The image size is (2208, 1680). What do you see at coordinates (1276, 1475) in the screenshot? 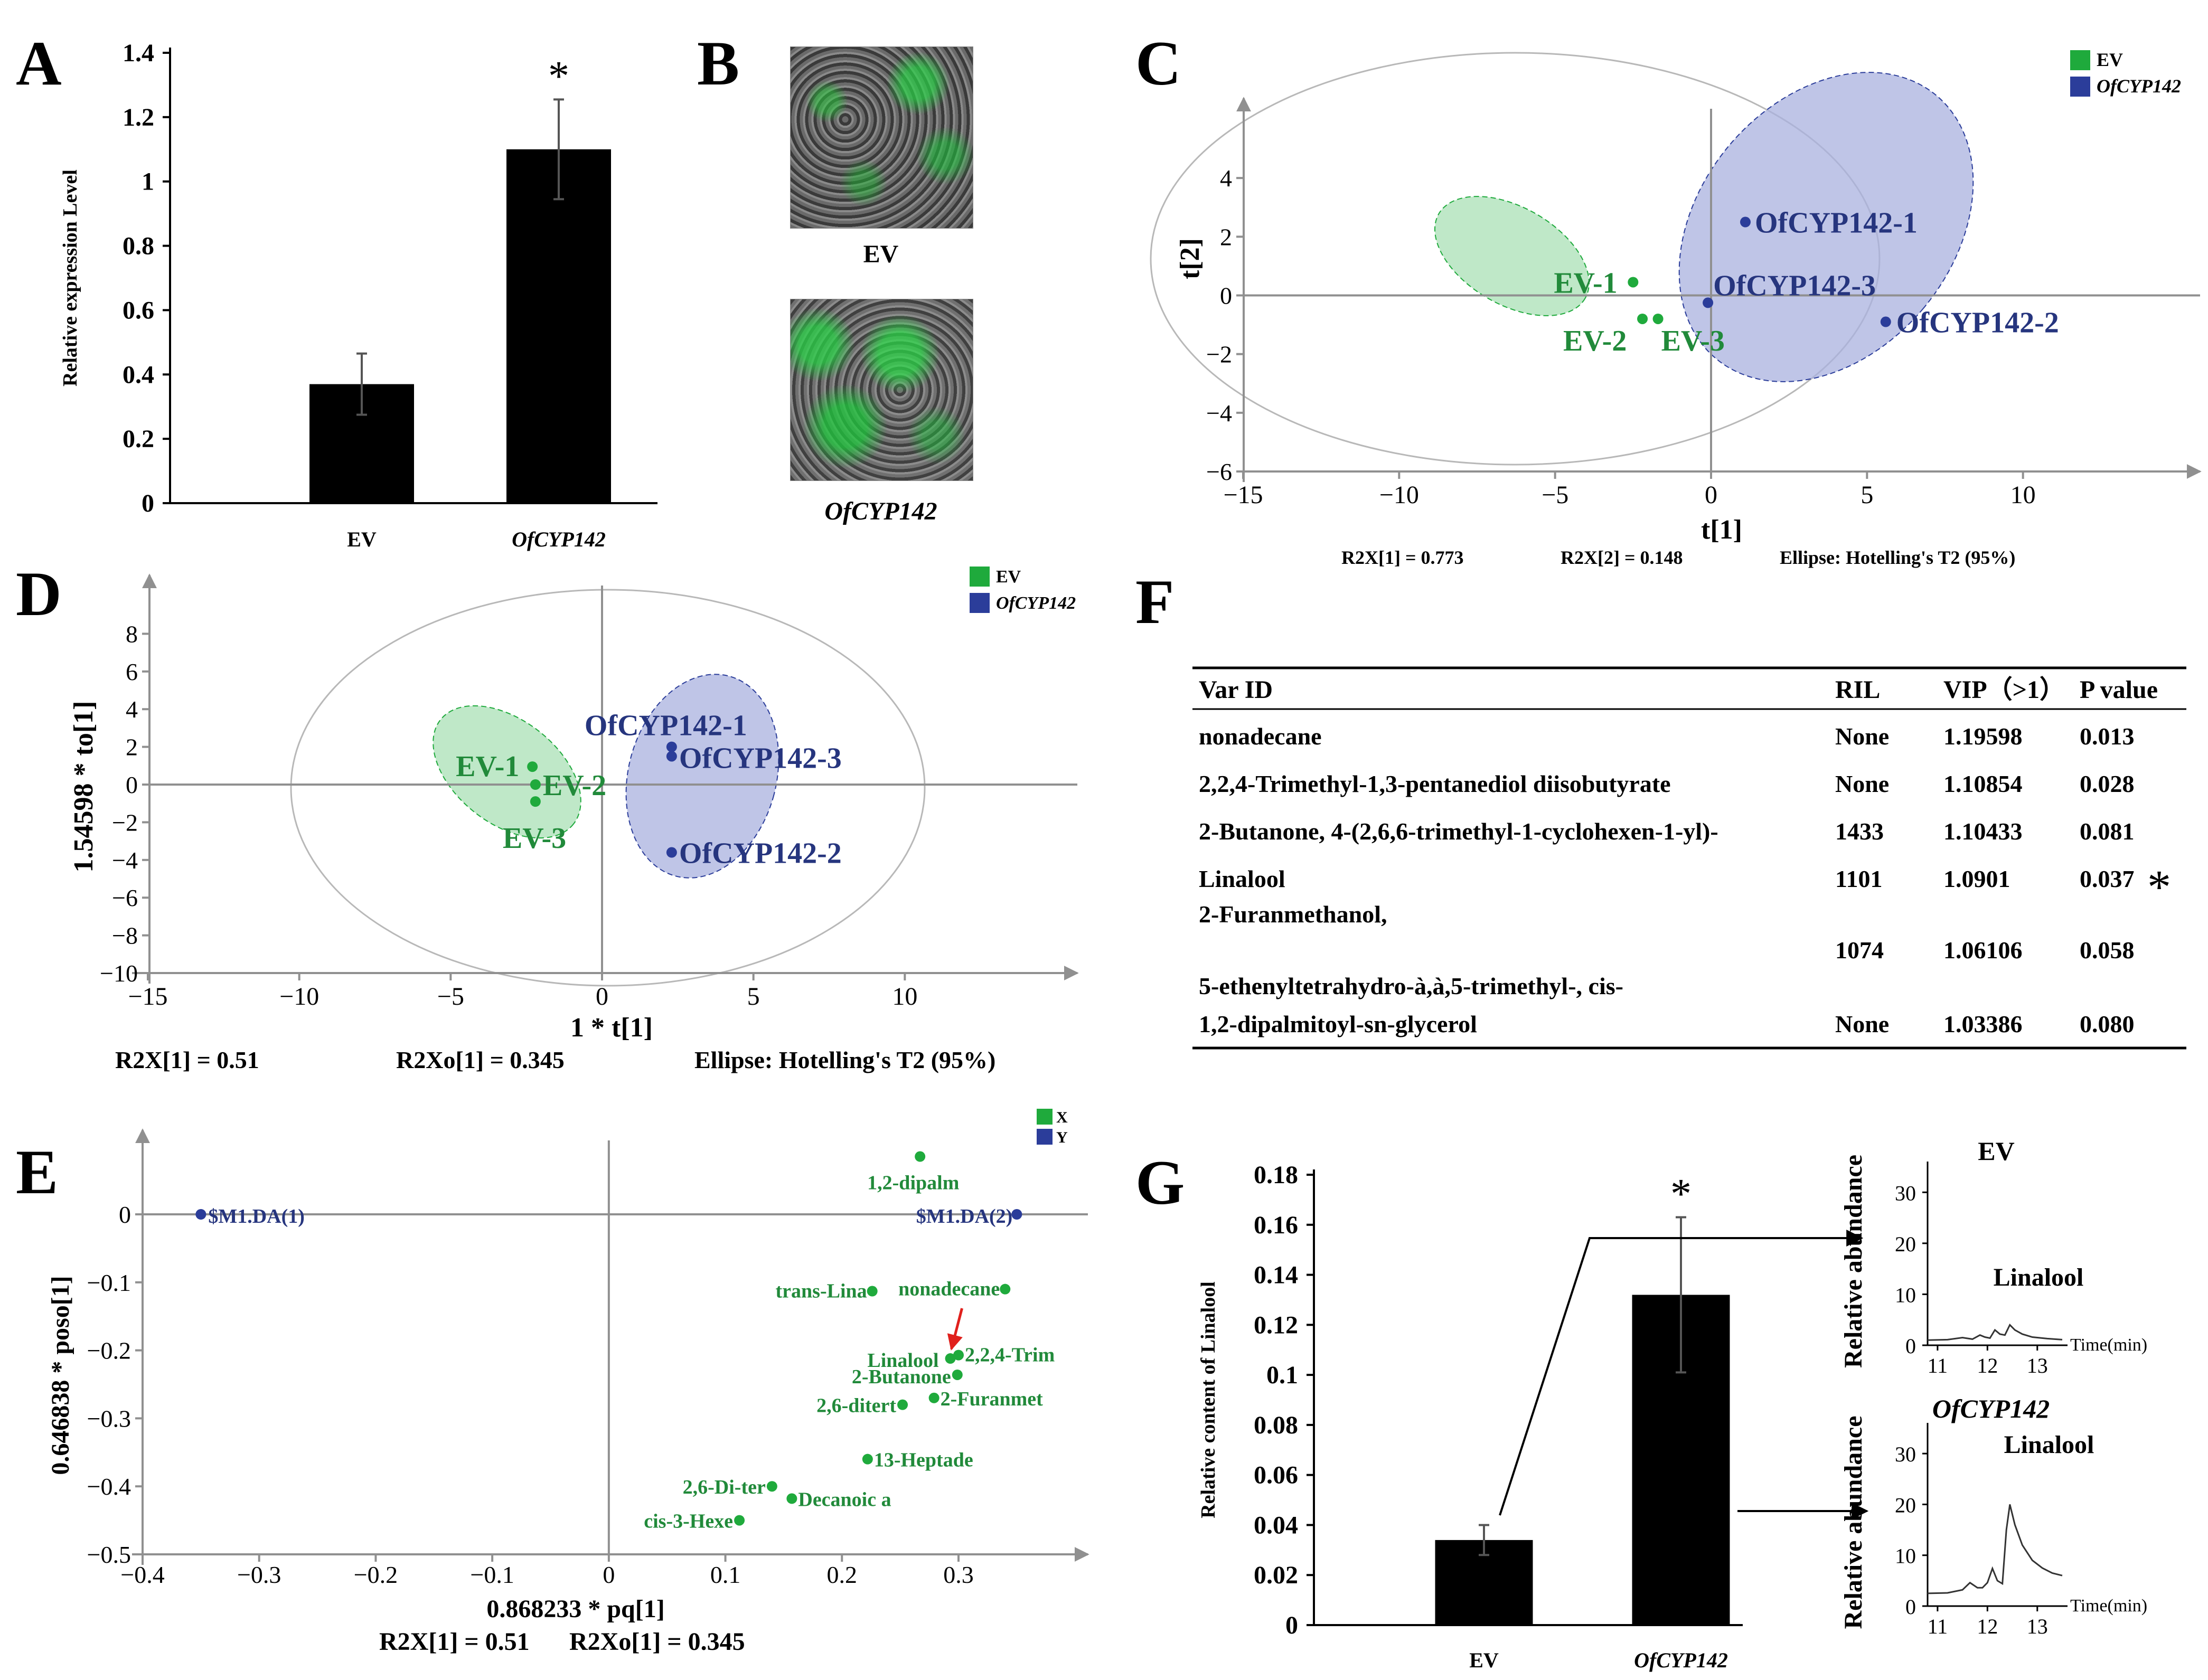
I see `y-tick-label: 0.06` at bounding box center [1276, 1475].